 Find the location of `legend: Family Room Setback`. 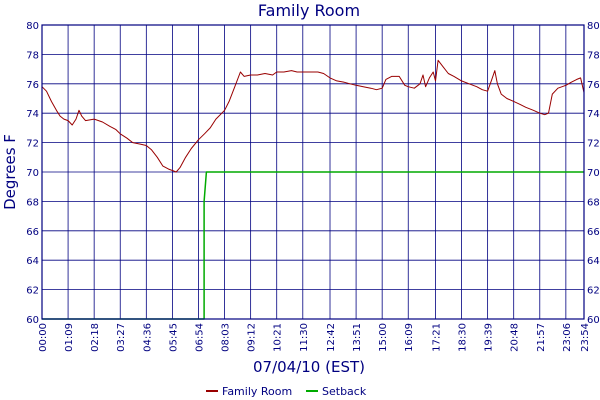

legend: Family Room Setback is located at coordinates (286, 391).